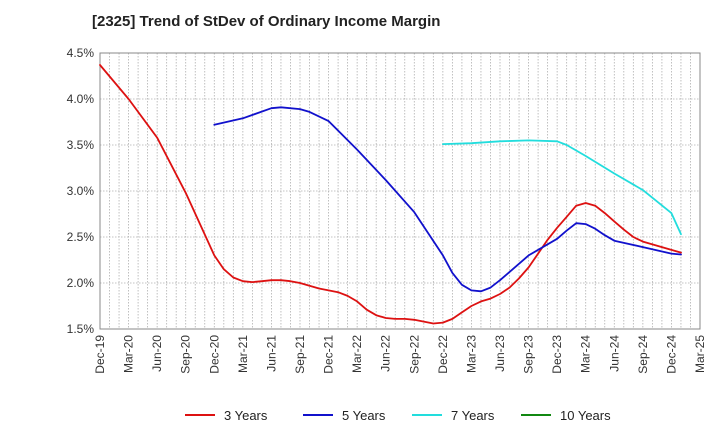  I want to click on series-line-7-years, so click(562, 187).